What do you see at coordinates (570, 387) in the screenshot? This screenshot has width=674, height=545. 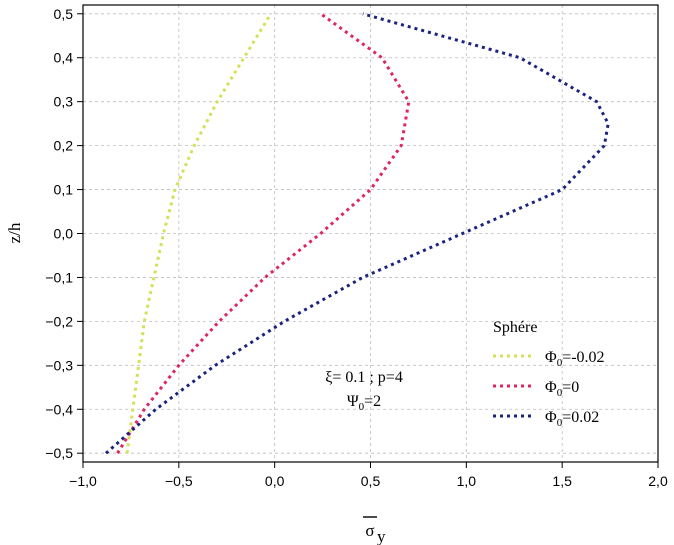 I see `legend-label-rest: =0` at bounding box center [570, 387].